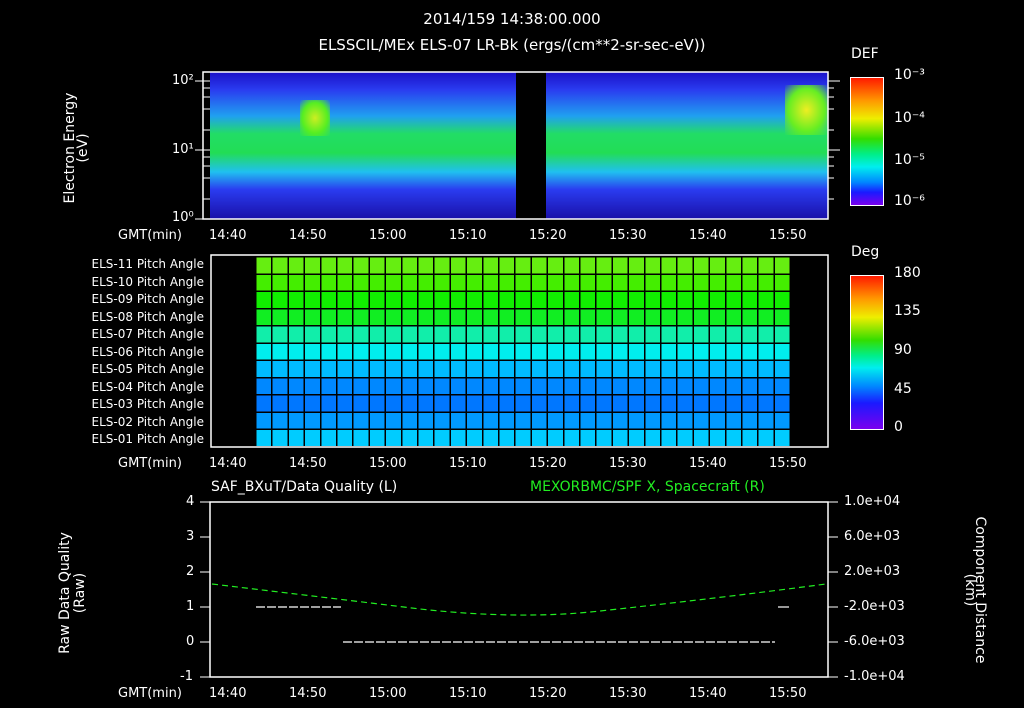 The image size is (1024, 708). What do you see at coordinates (228, 235) in the screenshot?
I see `panel1-xtick-0: 14:40` at bounding box center [228, 235].